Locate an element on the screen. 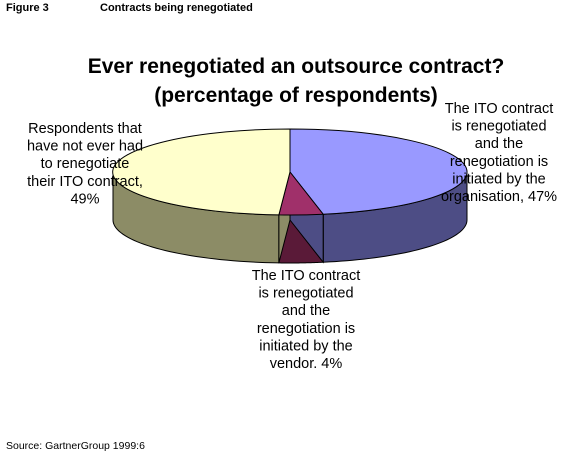 The height and width of the screenshot is (457, 580). slice-label-1-line-2: is renegotiated is located at coordinates (498, 127).